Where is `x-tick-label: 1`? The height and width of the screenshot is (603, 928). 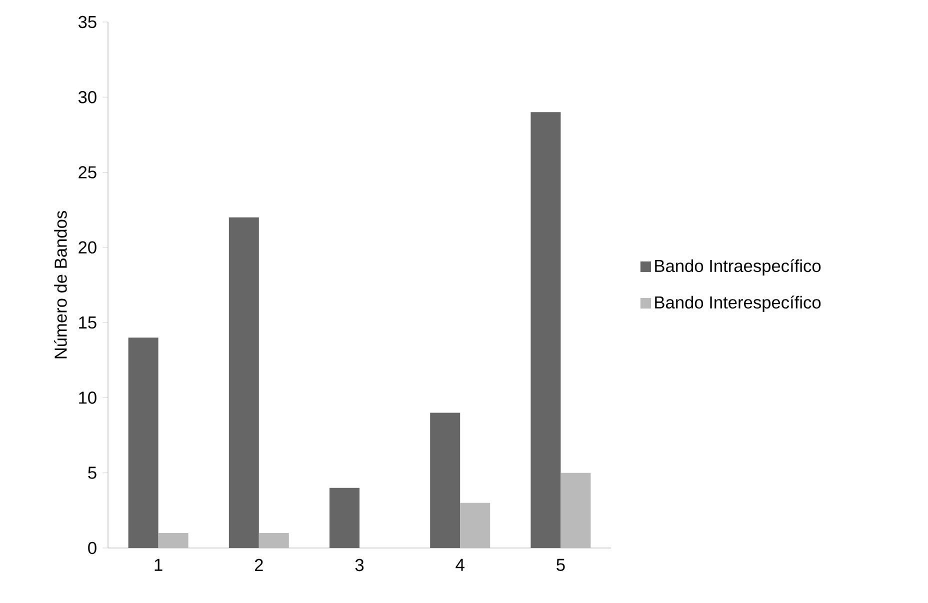
x-tick-label: 1 is located at coordinates (158, 564).